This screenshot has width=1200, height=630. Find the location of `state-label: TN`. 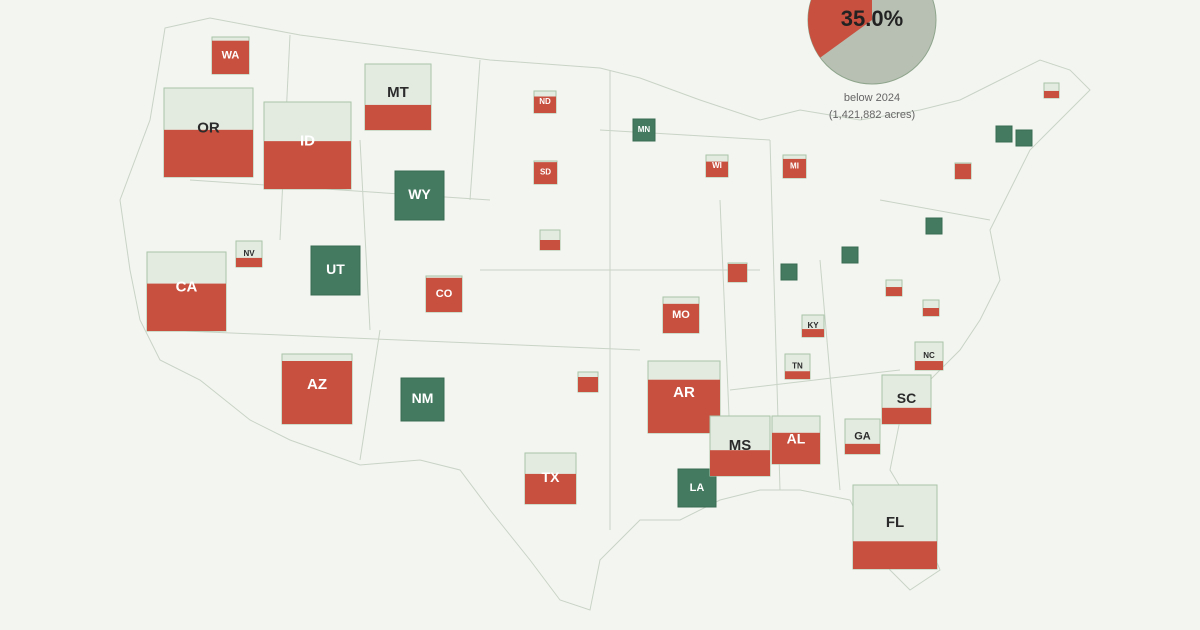

state-label: TN is located at coordinates (797, 366).